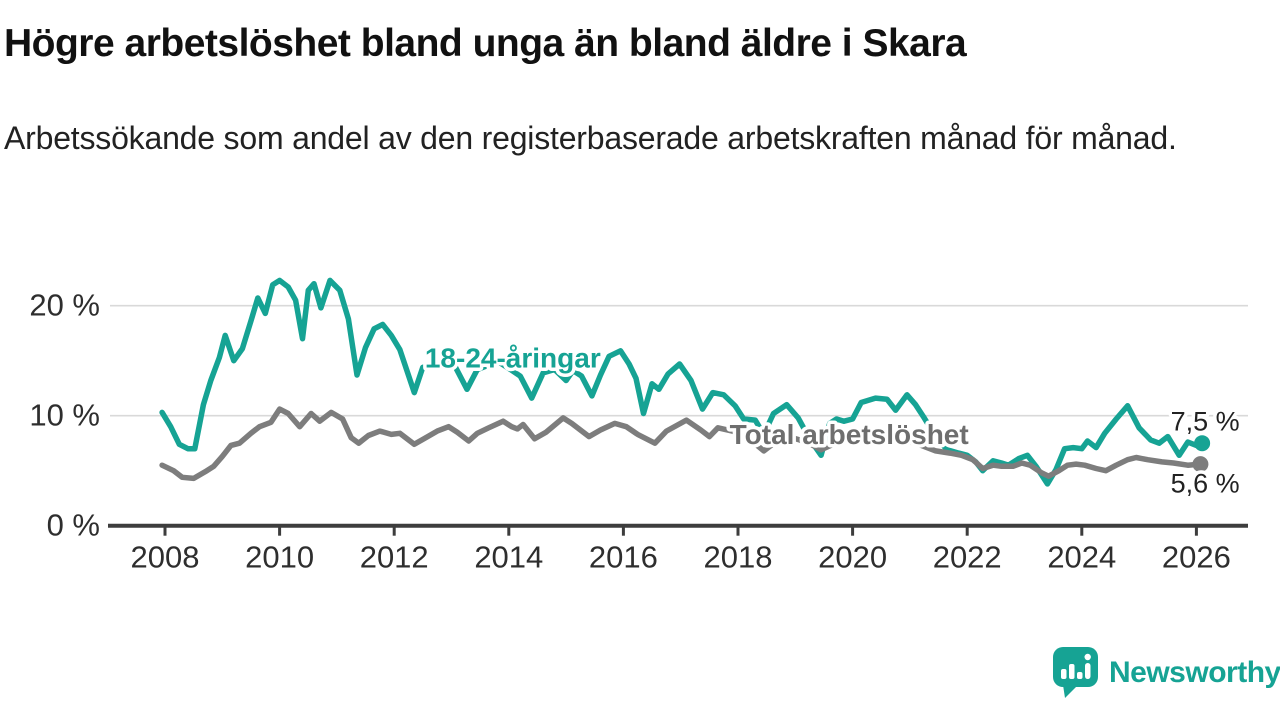  I want to click on series-label-0: 18-24-åringar, so click(513, 357).